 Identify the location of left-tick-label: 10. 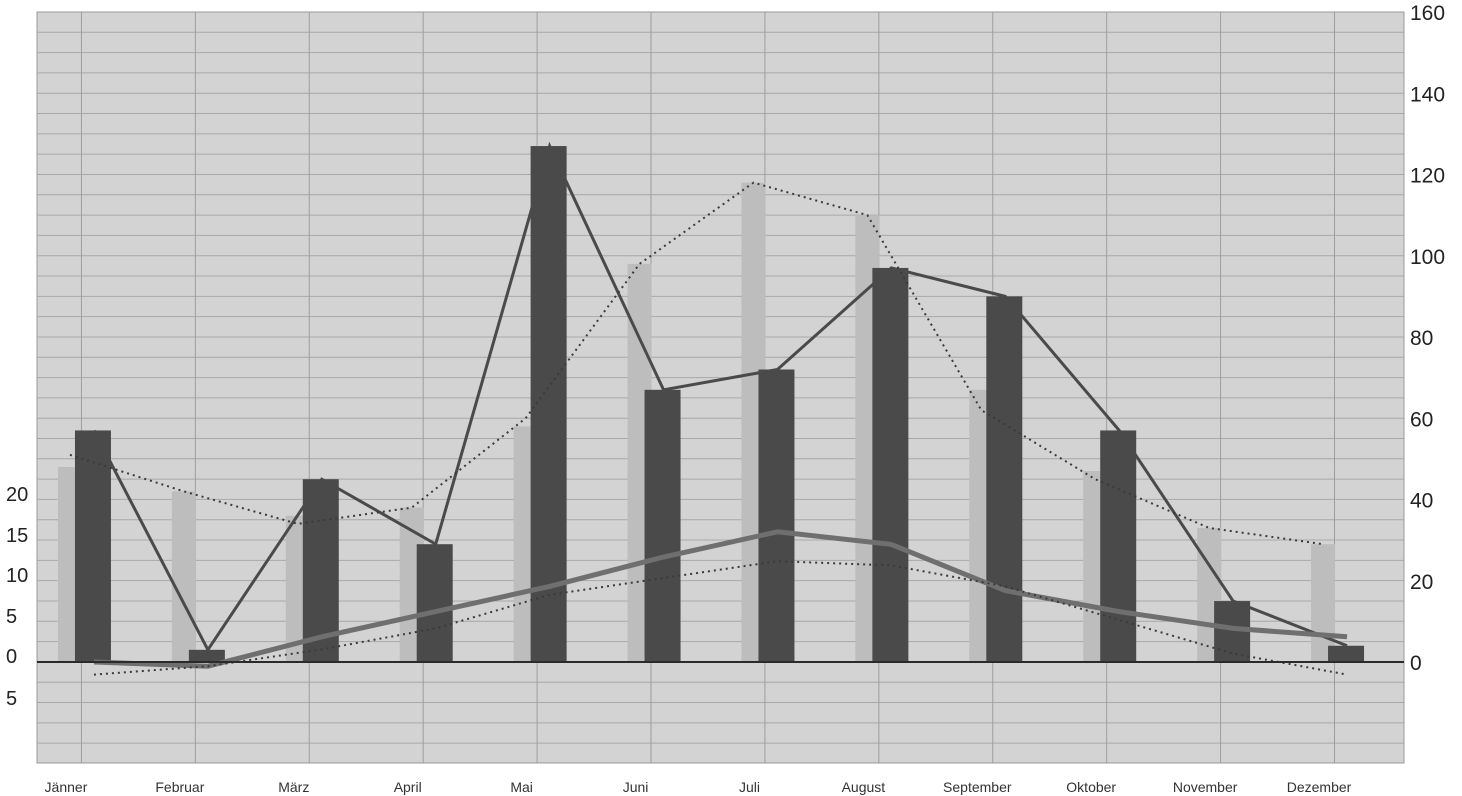
(17, 576).